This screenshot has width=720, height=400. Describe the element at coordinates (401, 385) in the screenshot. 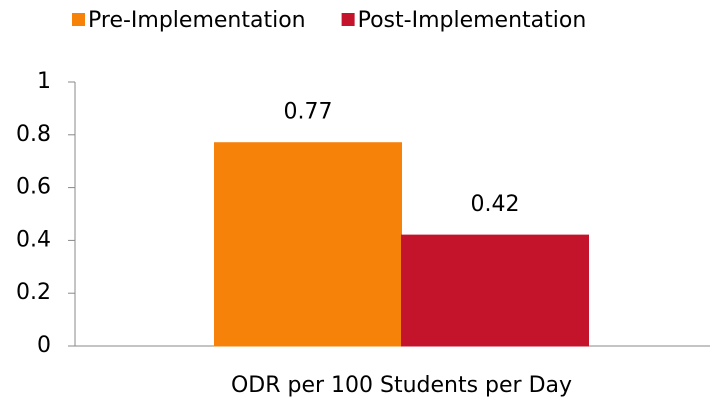

I see `x-tick-label: ODR per 100 Students per Day` at that location.